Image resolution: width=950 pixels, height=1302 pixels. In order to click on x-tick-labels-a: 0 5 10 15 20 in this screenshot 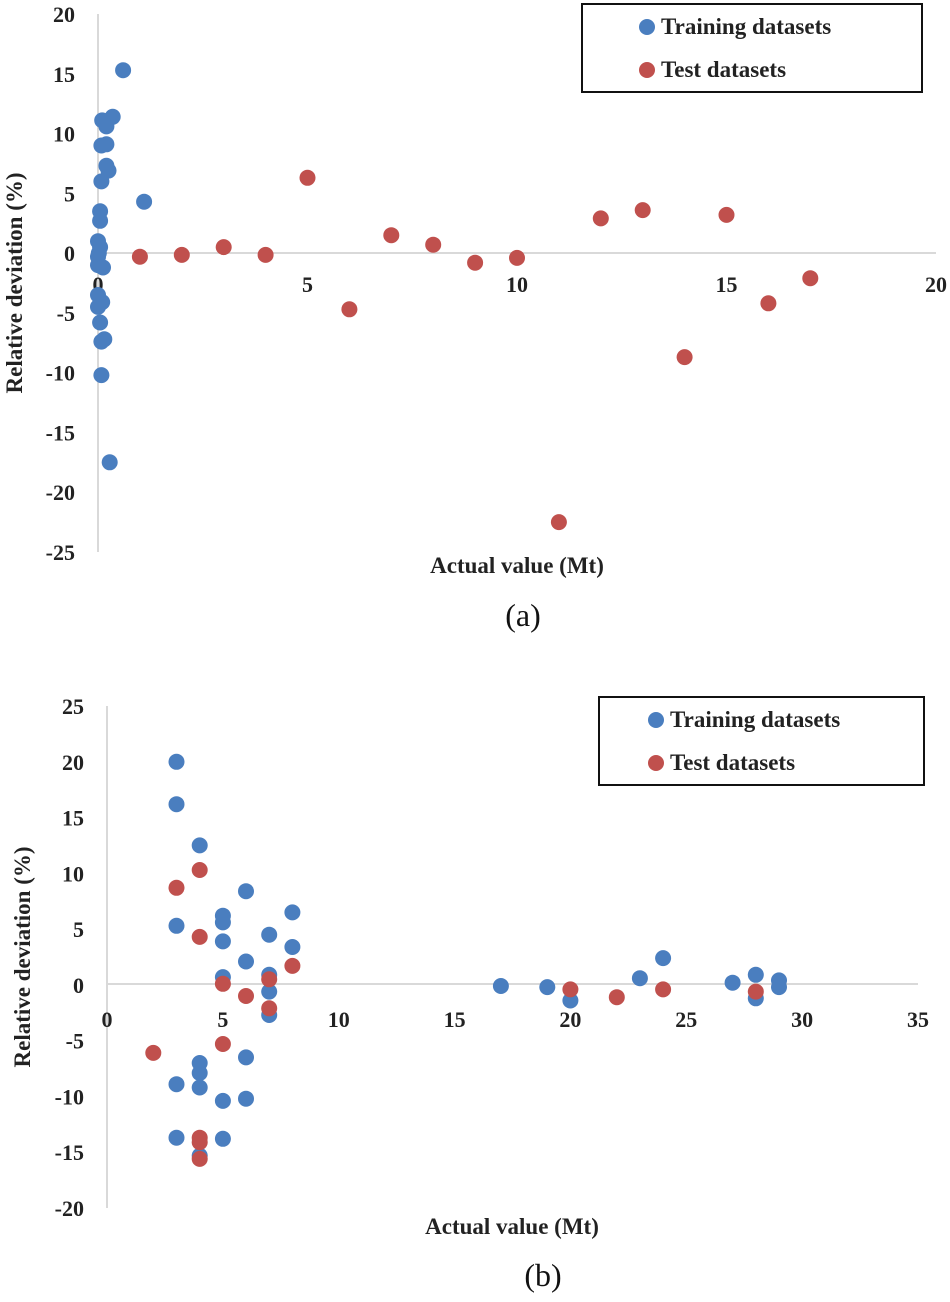, I will do `click(520, 284)`.